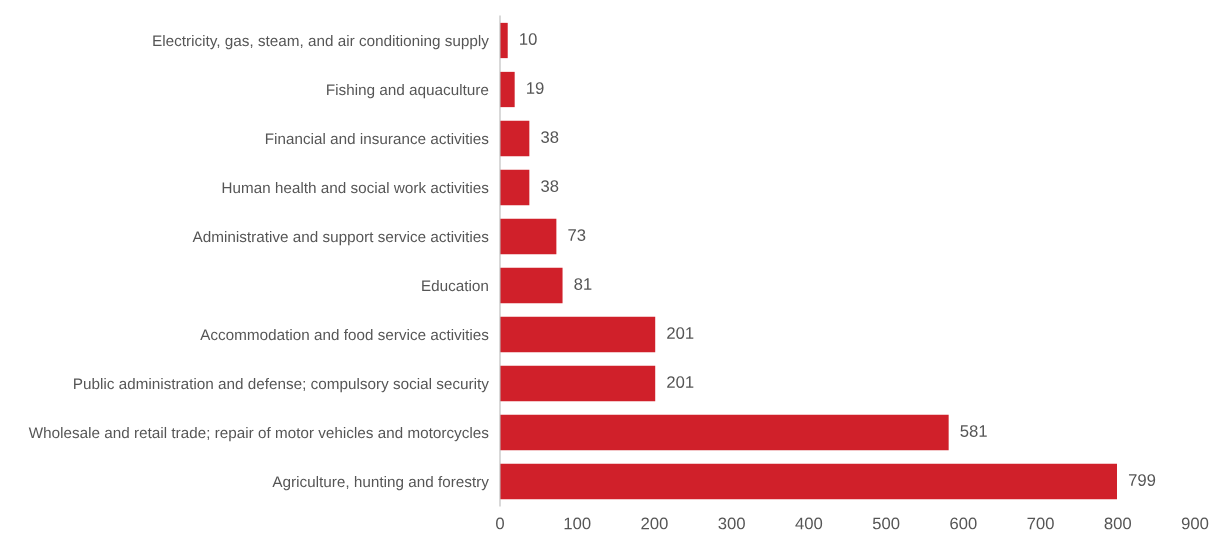 Image resolution: width=1215 pixels, height=546 pixels. I want to click on x-tick-label: 100, so click(577, 523).